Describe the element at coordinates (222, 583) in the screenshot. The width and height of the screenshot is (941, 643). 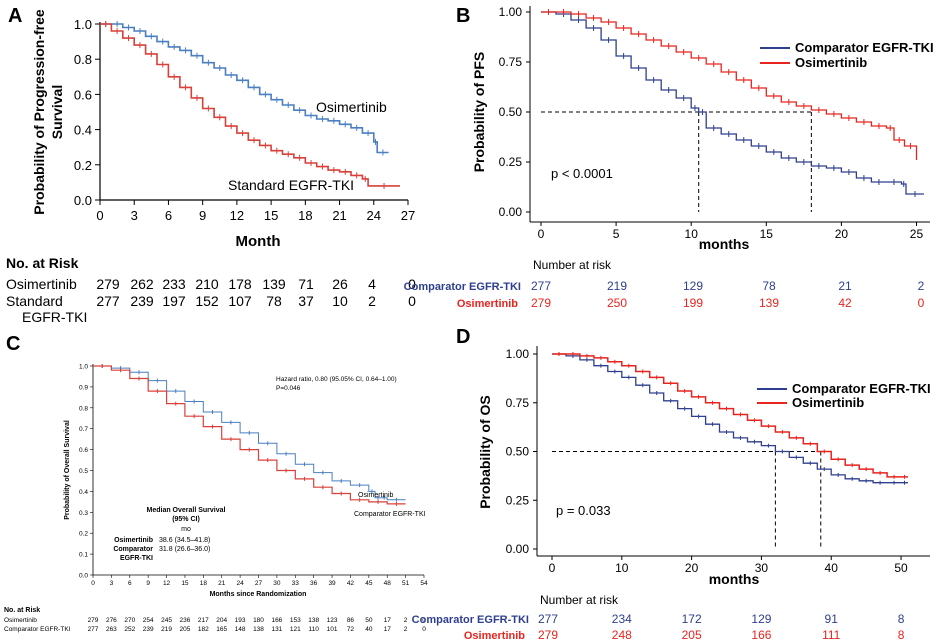
I see `panel-c-x-tick-label: 21` at that location.